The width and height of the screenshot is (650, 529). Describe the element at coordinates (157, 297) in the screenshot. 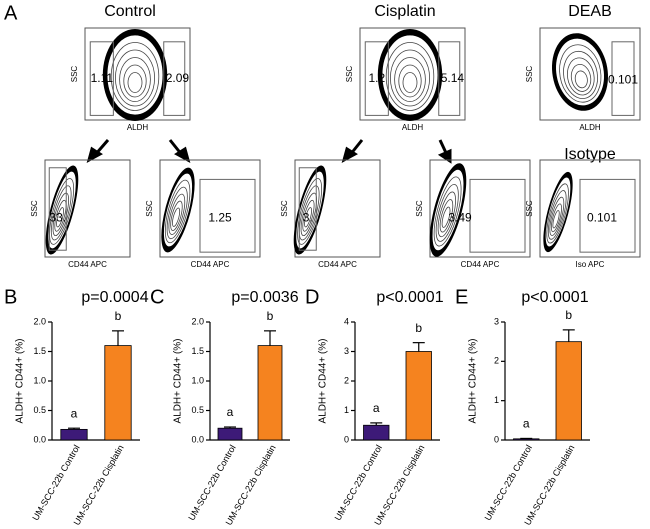

I see `panel-letter: C` at that location.